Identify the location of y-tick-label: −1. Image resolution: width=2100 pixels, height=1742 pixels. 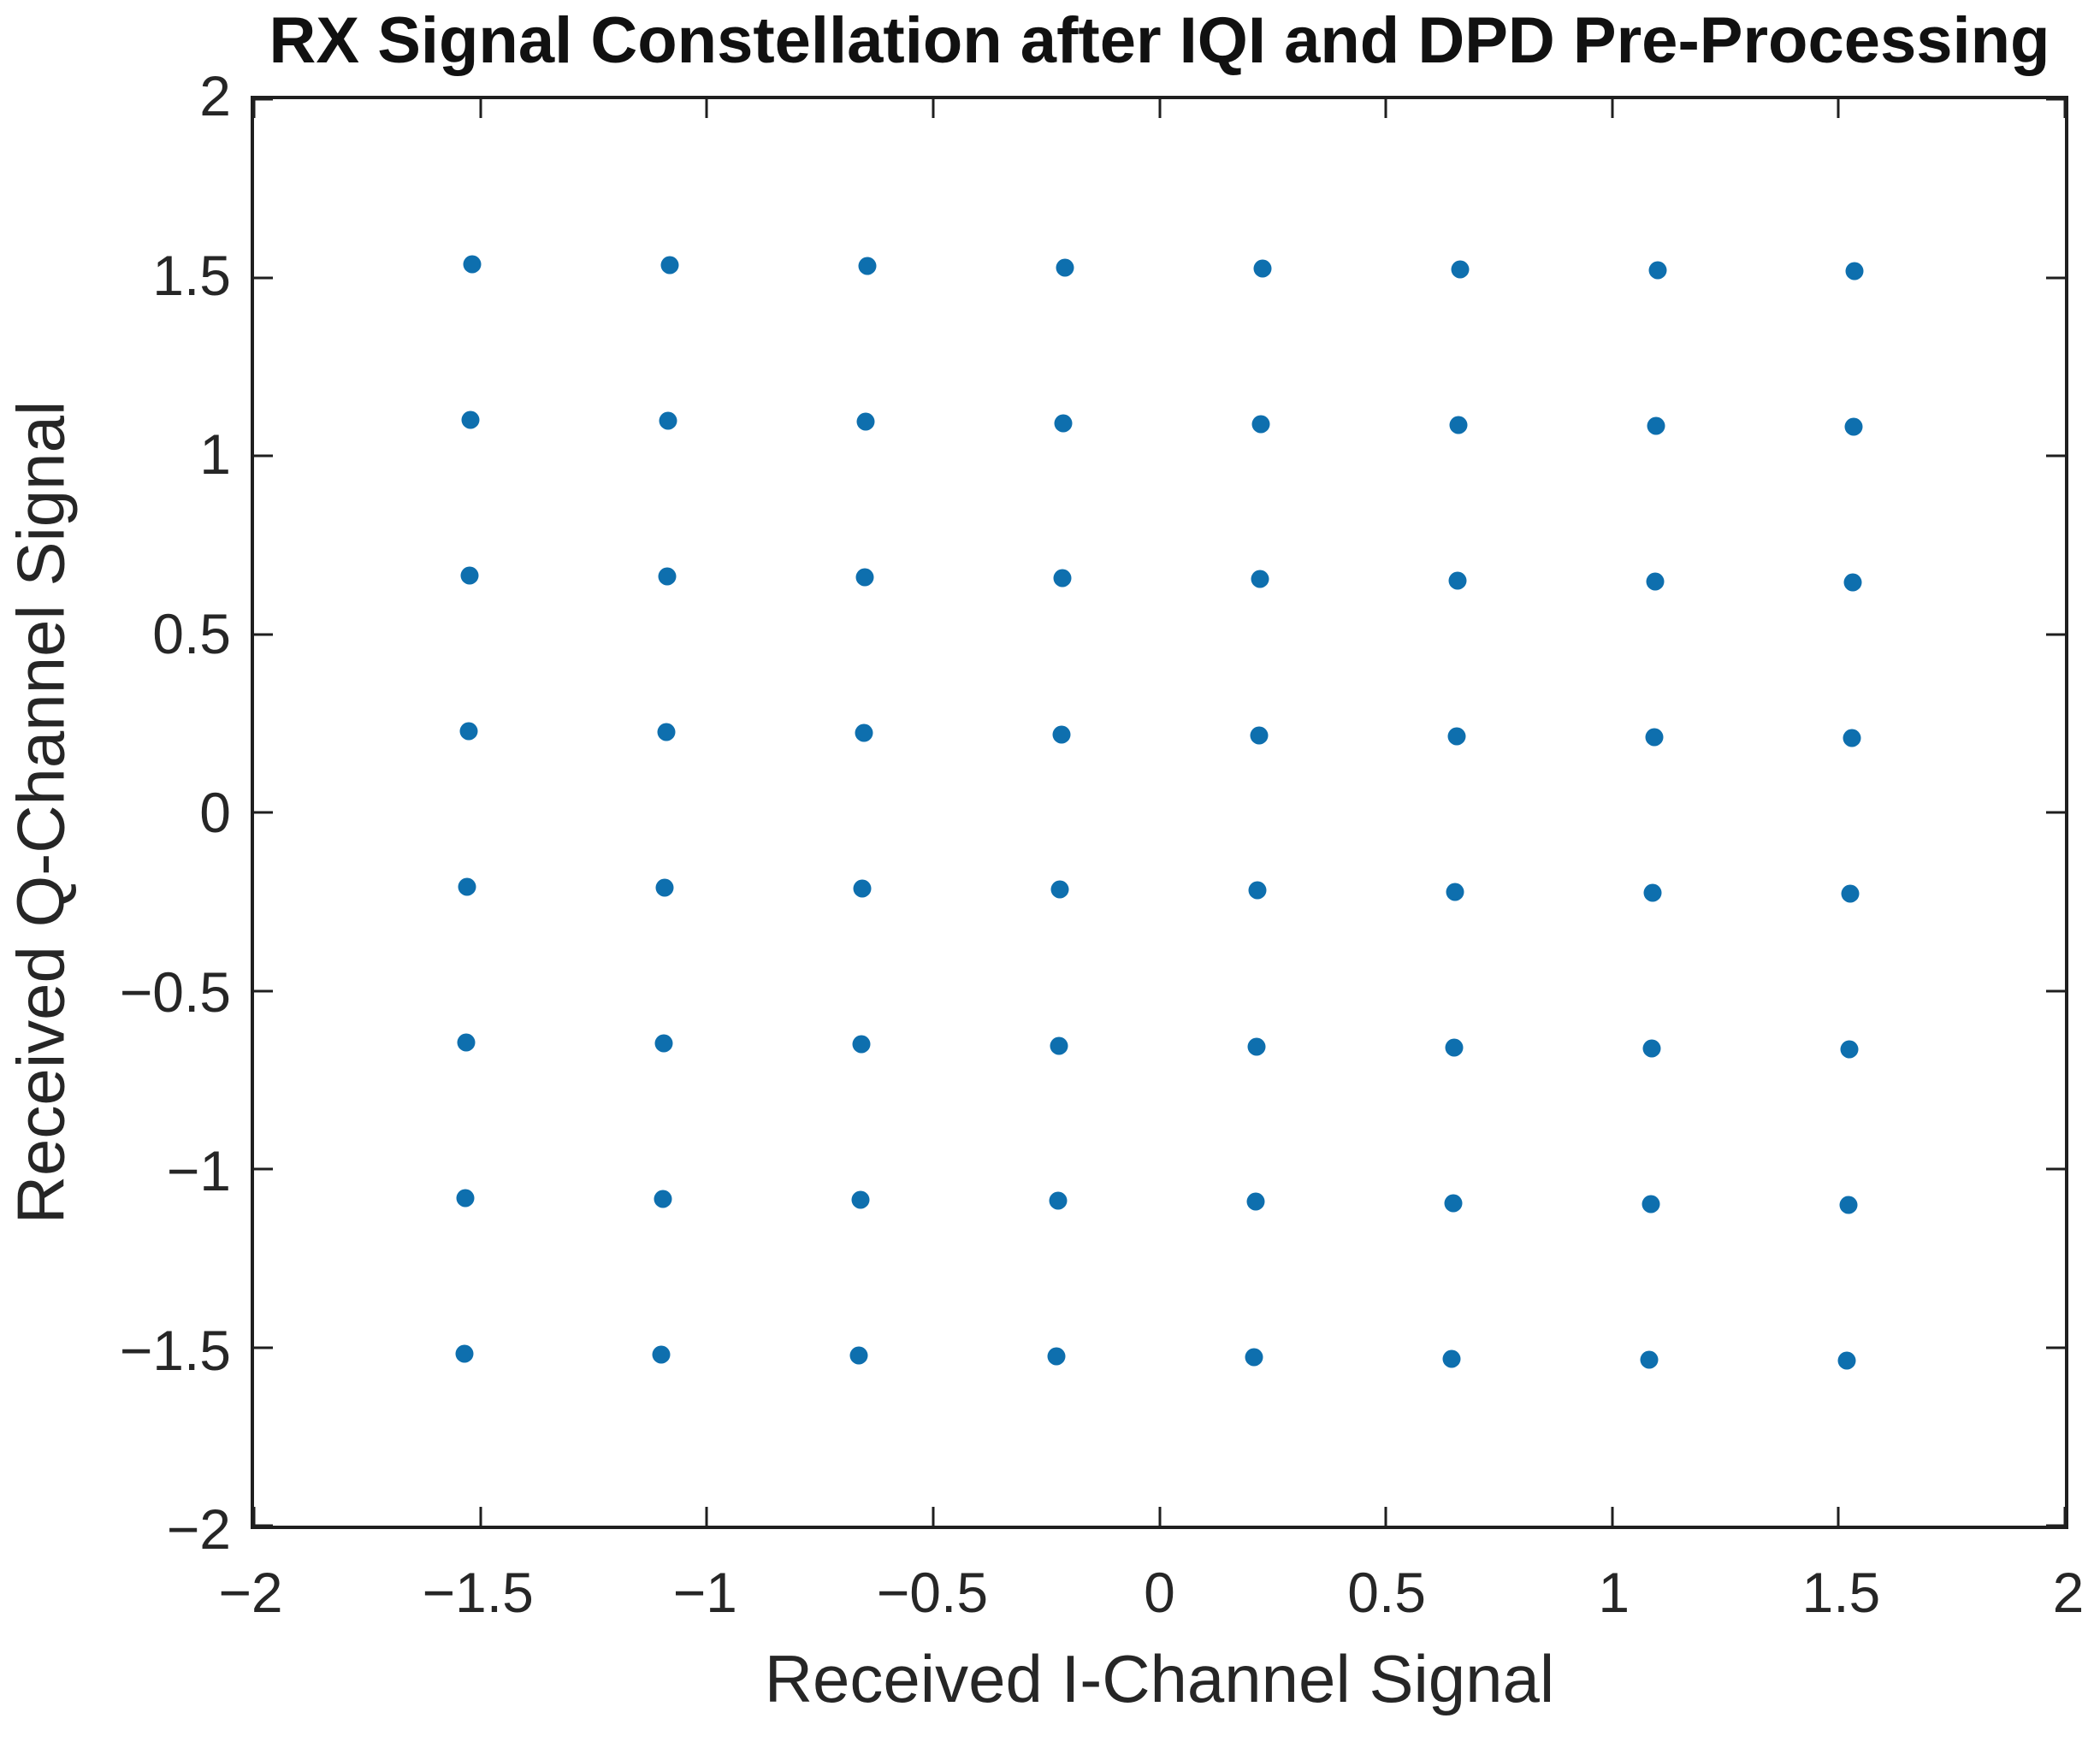
(199, 1170).